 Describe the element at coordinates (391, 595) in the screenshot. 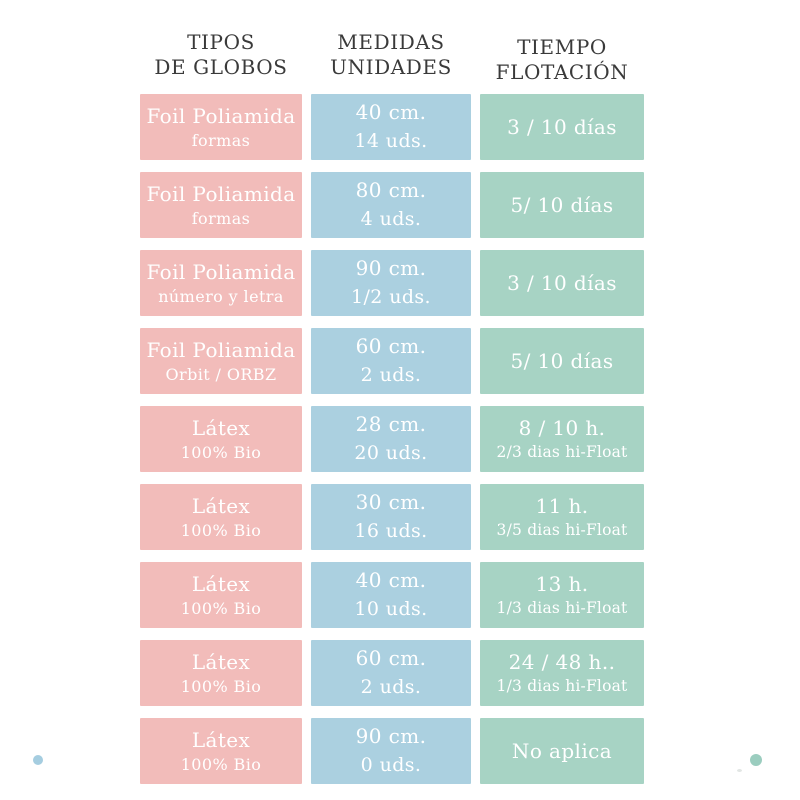

I see `measure-units-cell: 40 cm. 10 uds.` at that location.